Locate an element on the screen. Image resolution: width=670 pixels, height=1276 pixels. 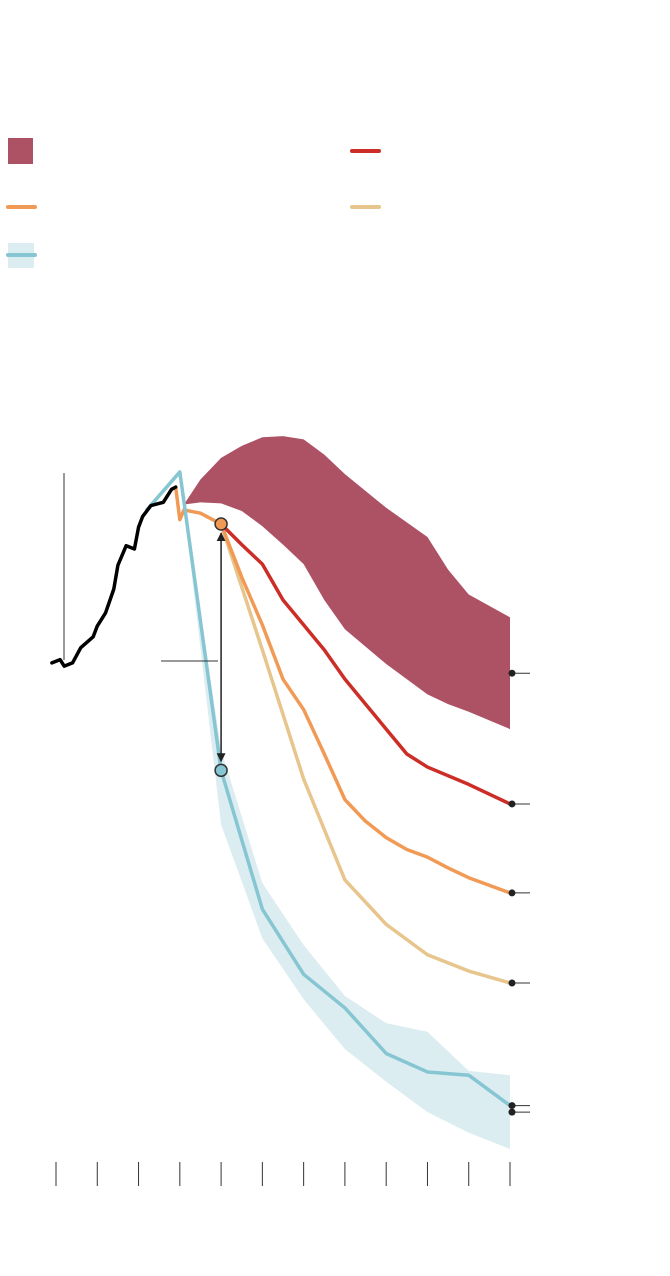
range-band is located at coordinates (347, 583).